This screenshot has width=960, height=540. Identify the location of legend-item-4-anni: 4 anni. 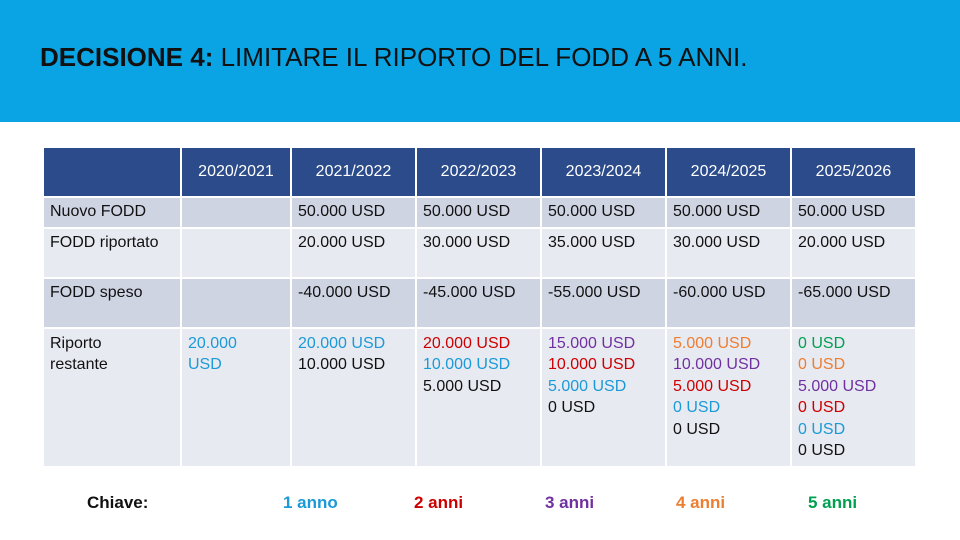
(701, 502).